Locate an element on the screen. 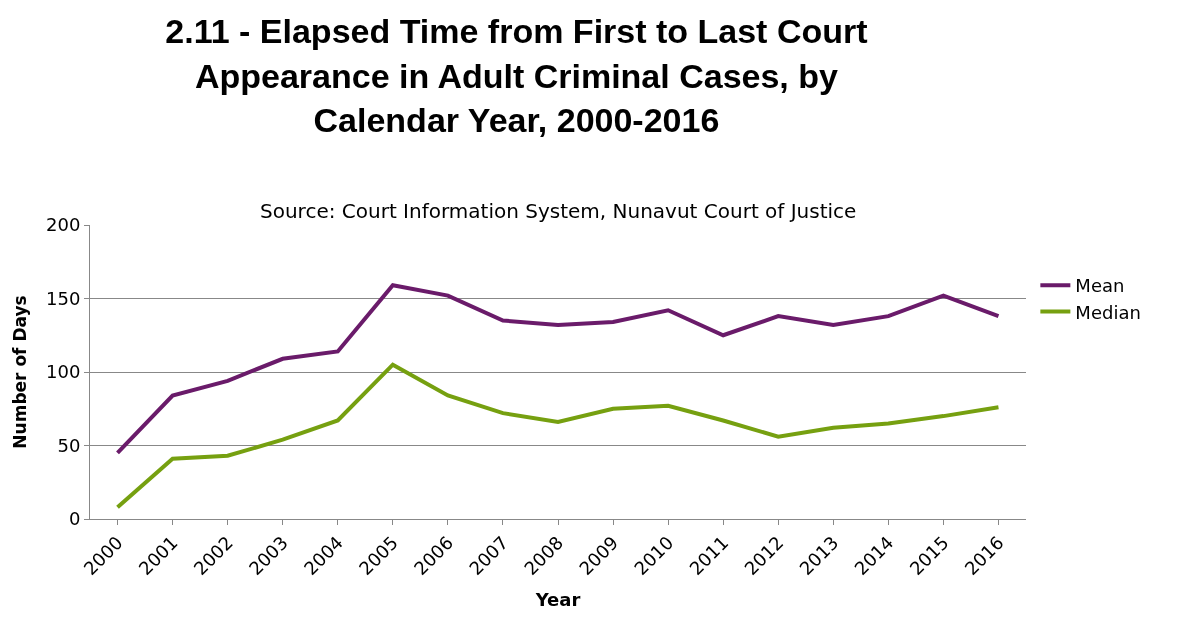  y-tick-label: 200 is located at coordinates (63, 225).